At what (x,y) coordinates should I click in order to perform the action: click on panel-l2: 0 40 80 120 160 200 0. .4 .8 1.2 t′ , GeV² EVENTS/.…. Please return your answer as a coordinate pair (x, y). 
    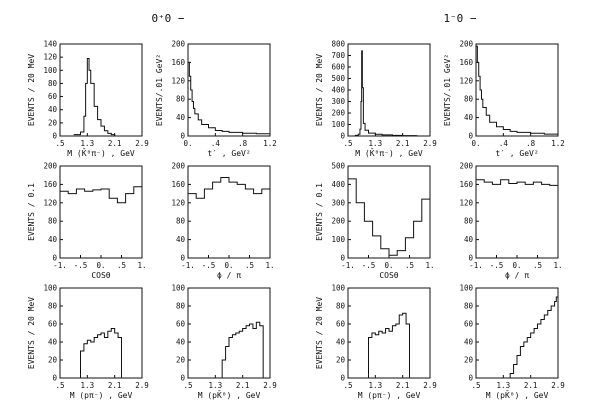
    Looking at the image, I should click on (216, 99).